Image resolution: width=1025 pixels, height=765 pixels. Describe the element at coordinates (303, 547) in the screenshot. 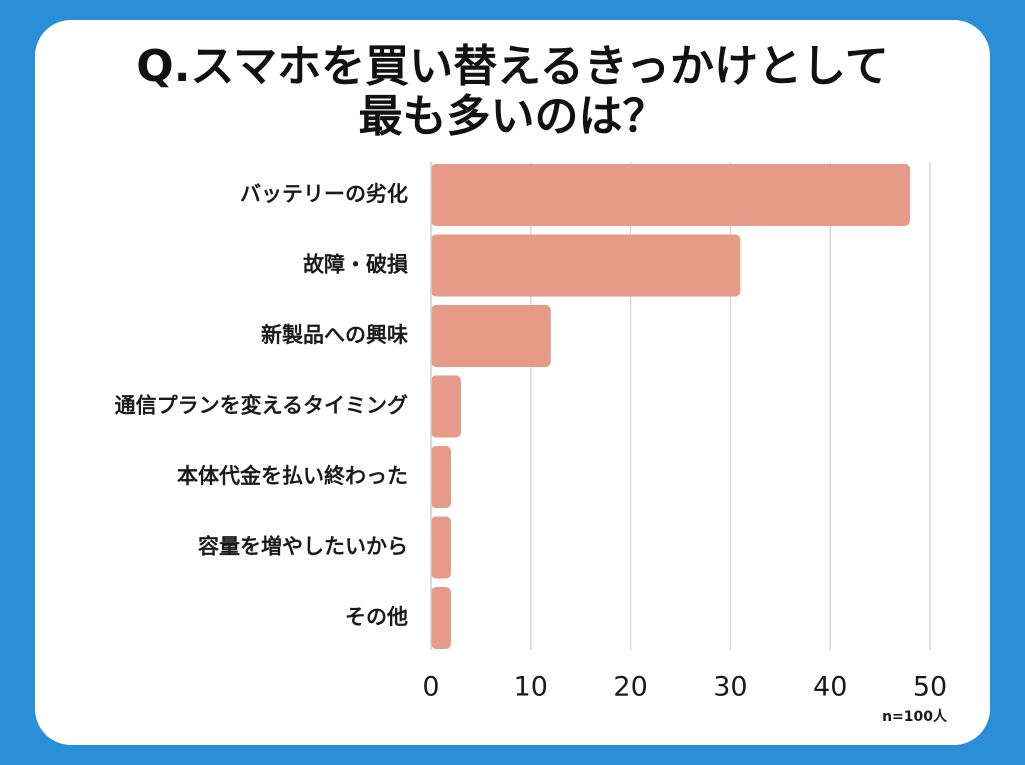

I see `category-label-5: 容量を増やしたいから` at that location.